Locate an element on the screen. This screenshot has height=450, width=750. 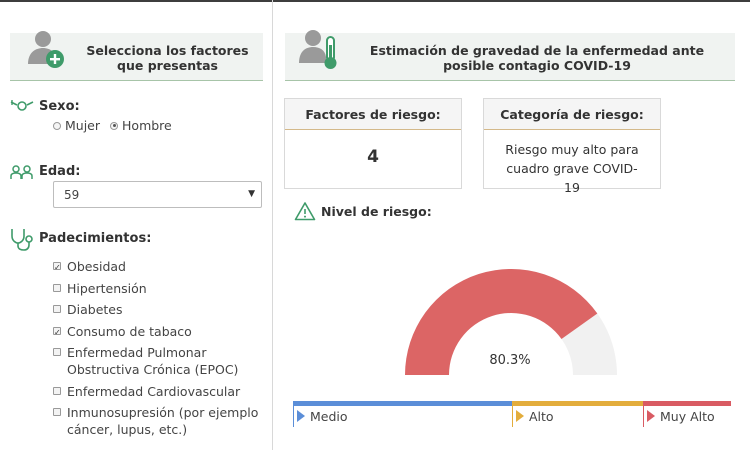
categoria-card-title: Categoría de riesgo: is located at coordinates (572, 114).